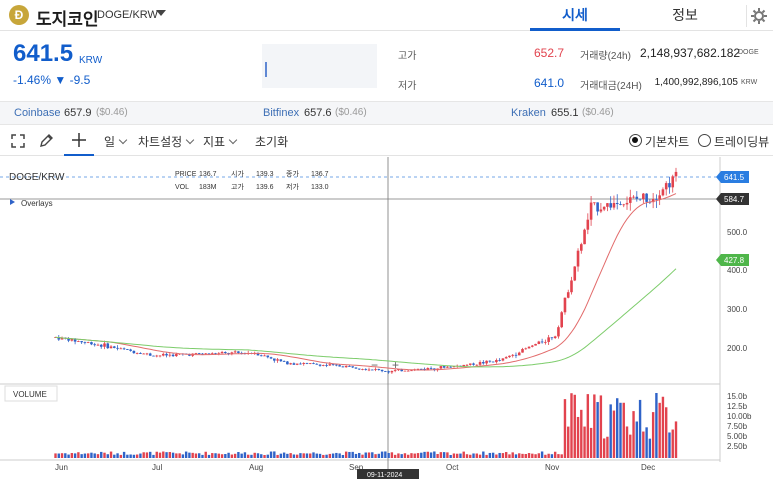 This screenshot has width=773, height=479. What do you see at coordinates (734, 199) in the screenshot?
I see `svg-text: 584.7` at bounding box center [734, 199].